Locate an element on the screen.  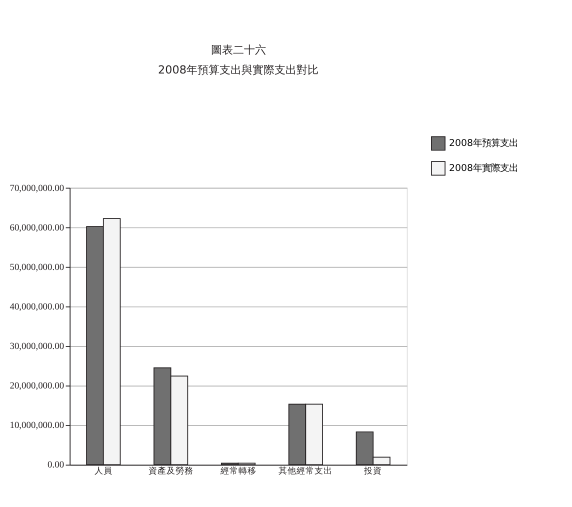
y-tick-label: 60,000,000.00 is located at coordinates (37, 228).